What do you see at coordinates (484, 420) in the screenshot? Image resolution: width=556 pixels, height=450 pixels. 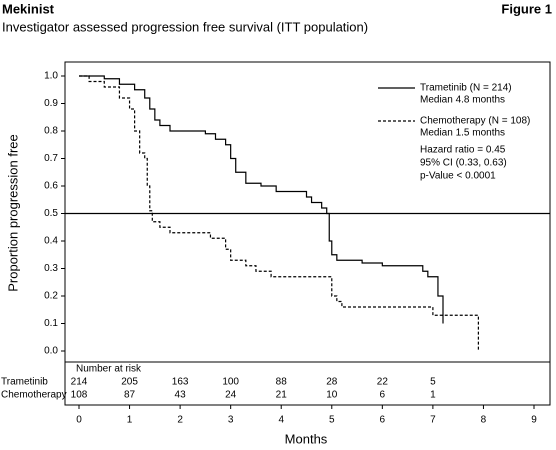 I see `x-tick-label: 8` at bounding box center [484, 420].